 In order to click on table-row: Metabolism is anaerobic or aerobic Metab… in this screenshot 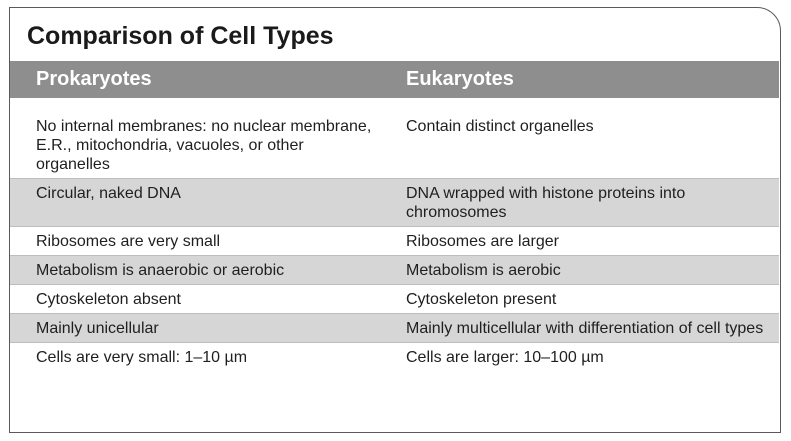, I will do `click(394, 270)`.